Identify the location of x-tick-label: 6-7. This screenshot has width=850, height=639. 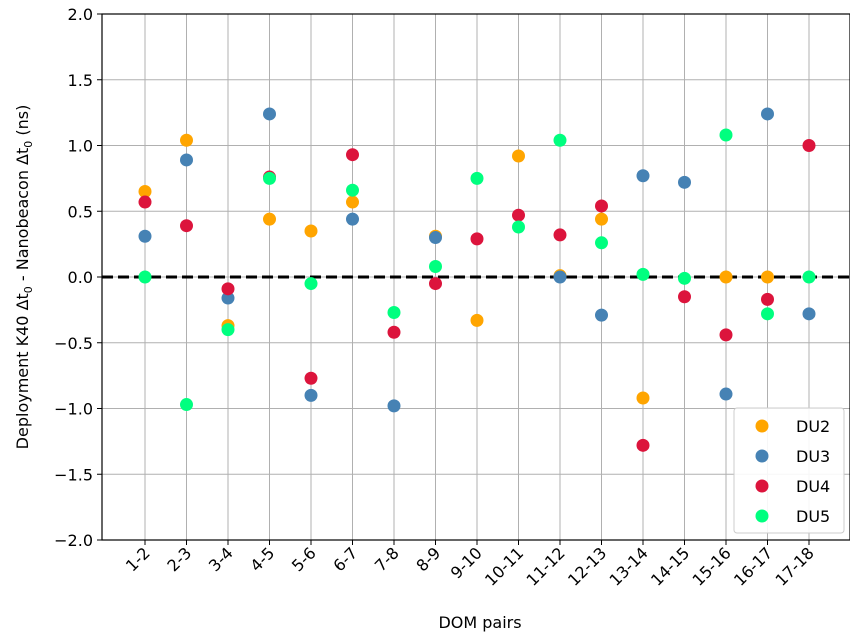
(345, 559).